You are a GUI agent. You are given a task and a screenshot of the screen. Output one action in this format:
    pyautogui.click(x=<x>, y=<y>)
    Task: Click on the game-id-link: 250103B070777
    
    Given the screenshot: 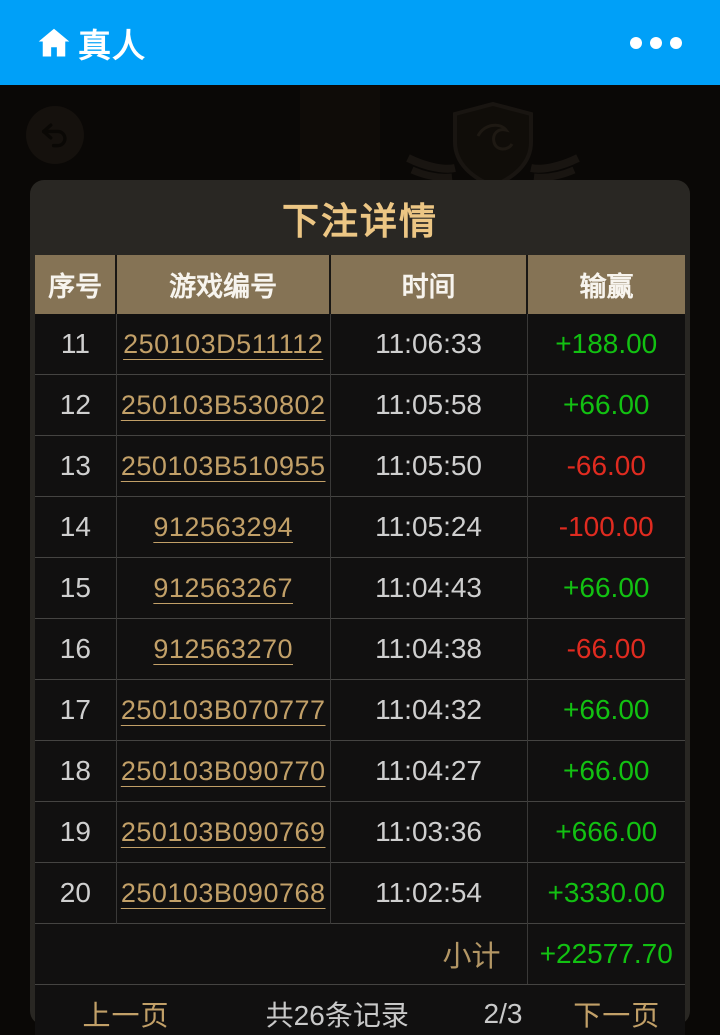 What is the action you would take?
    pyautogui.click(x=223, y=710)
    